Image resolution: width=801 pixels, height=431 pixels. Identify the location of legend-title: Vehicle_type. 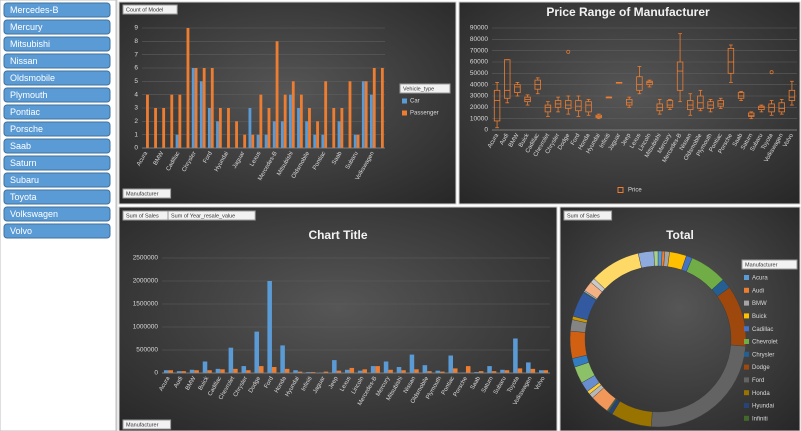
(418, 89).